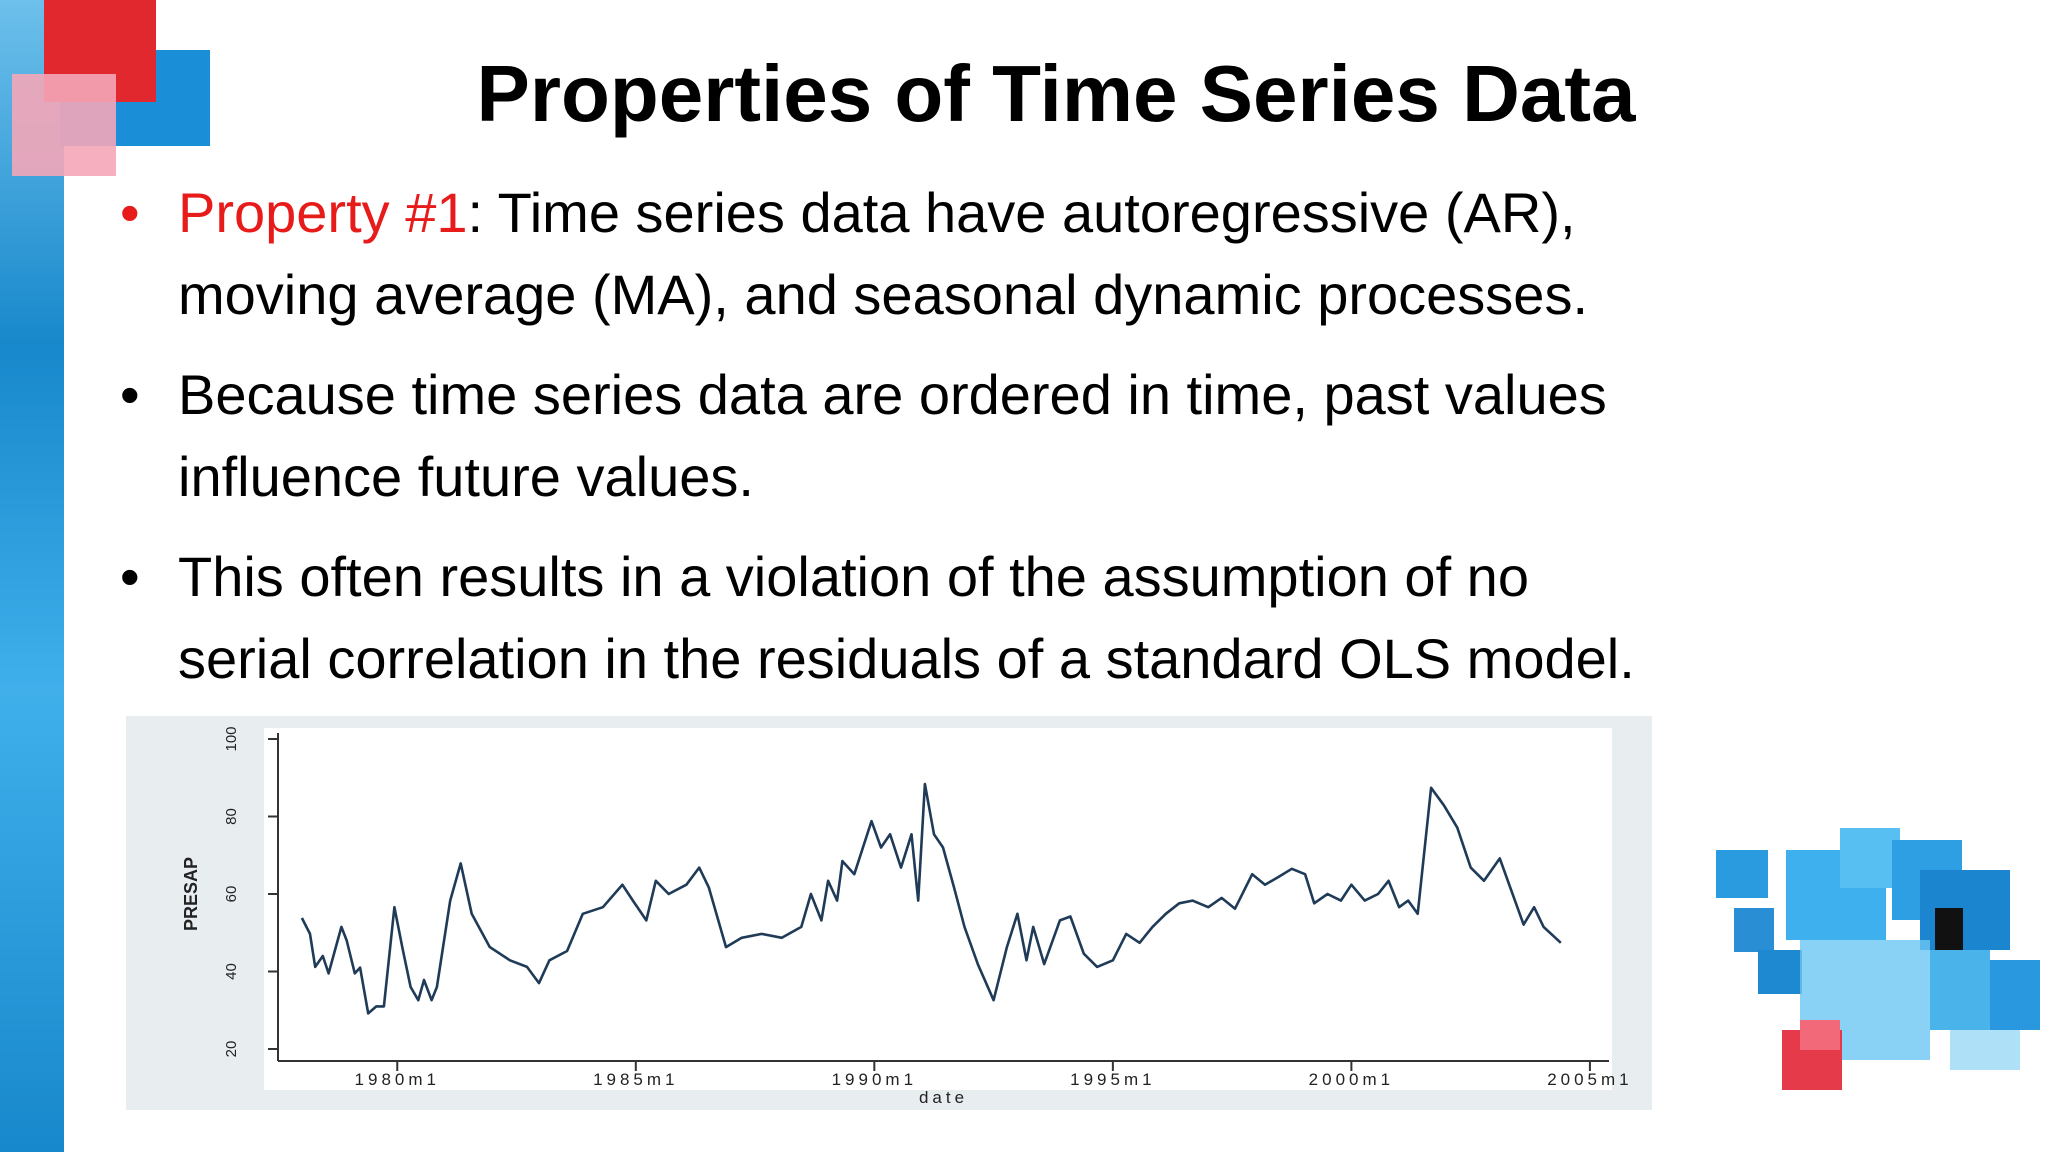 This screenshot has width=2048, height=1152. I want to click on y-axis-label: PRESAP, so click(191, 894).